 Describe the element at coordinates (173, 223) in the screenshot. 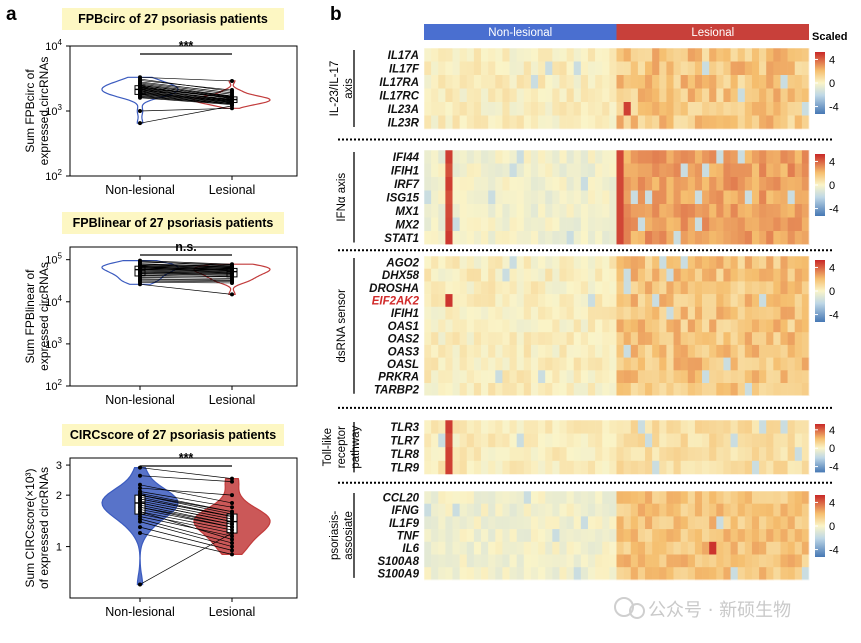

I see `plot-title: FPBlinear of 27 psoriasis patients` at that location.